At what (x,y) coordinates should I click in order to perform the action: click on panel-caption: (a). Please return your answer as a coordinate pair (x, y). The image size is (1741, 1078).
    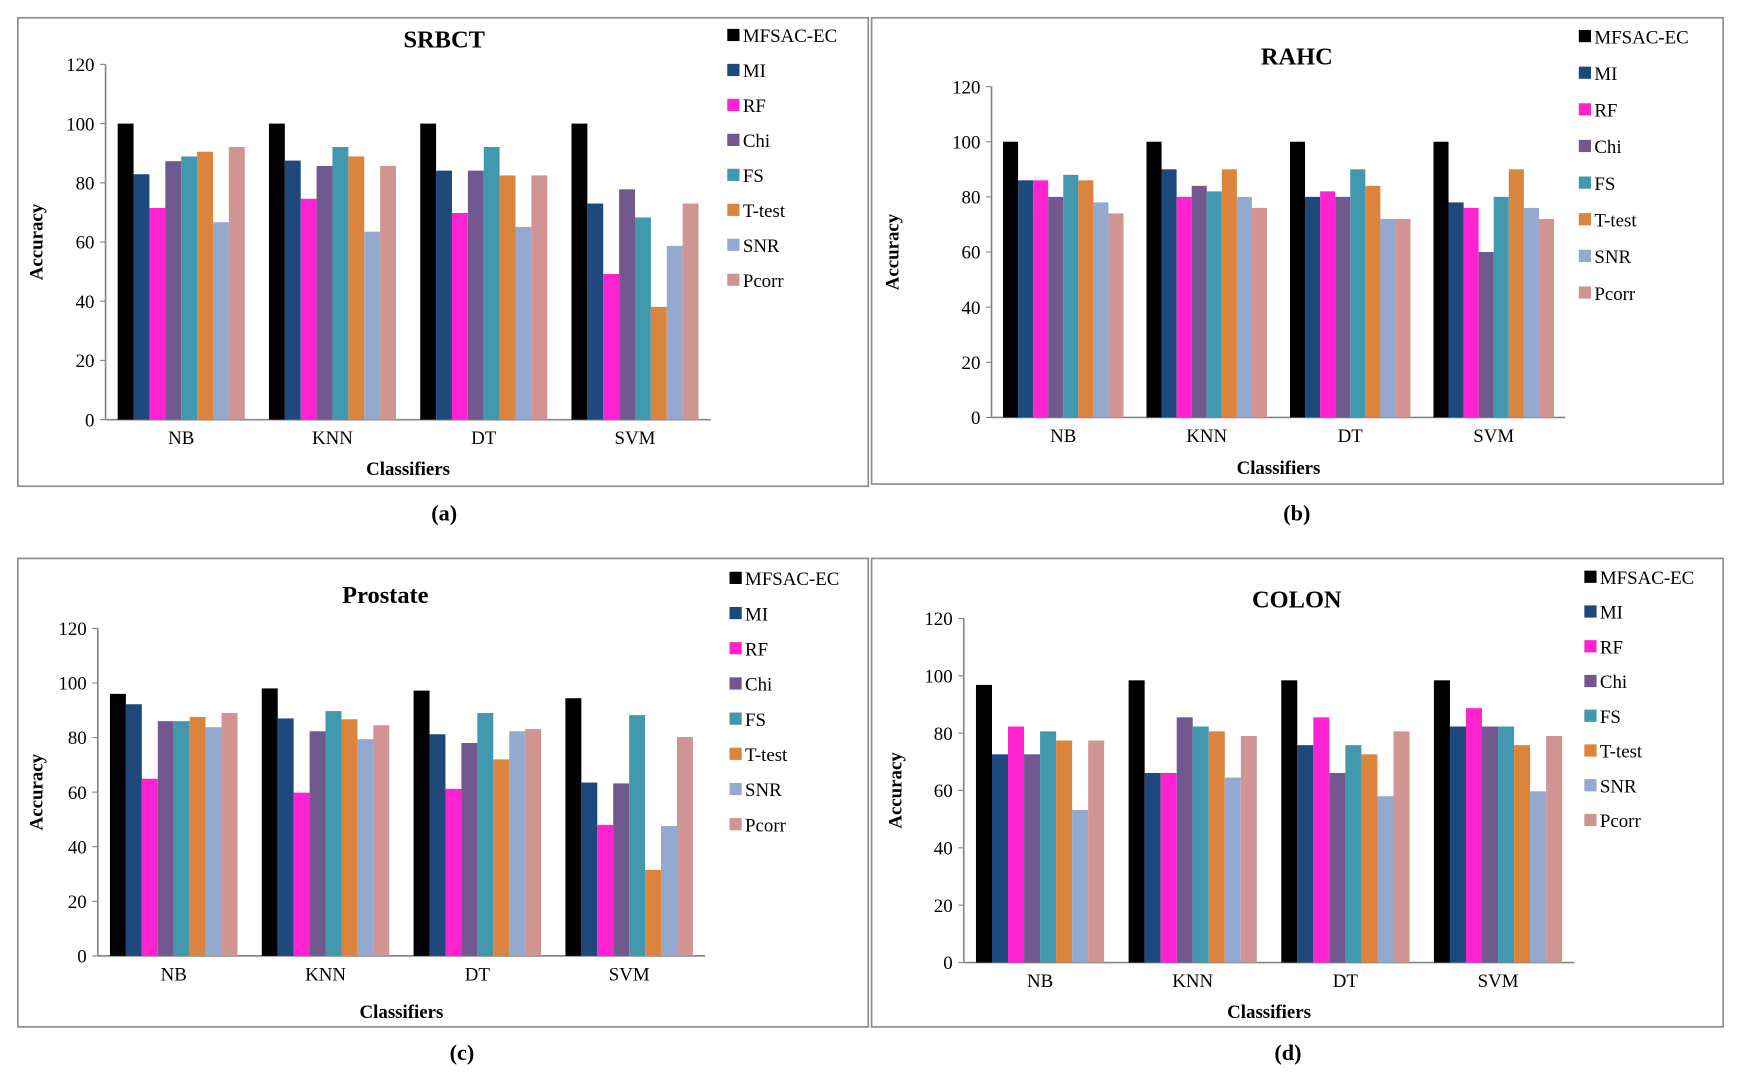
    Looking at the image, I should click on (444, 513).